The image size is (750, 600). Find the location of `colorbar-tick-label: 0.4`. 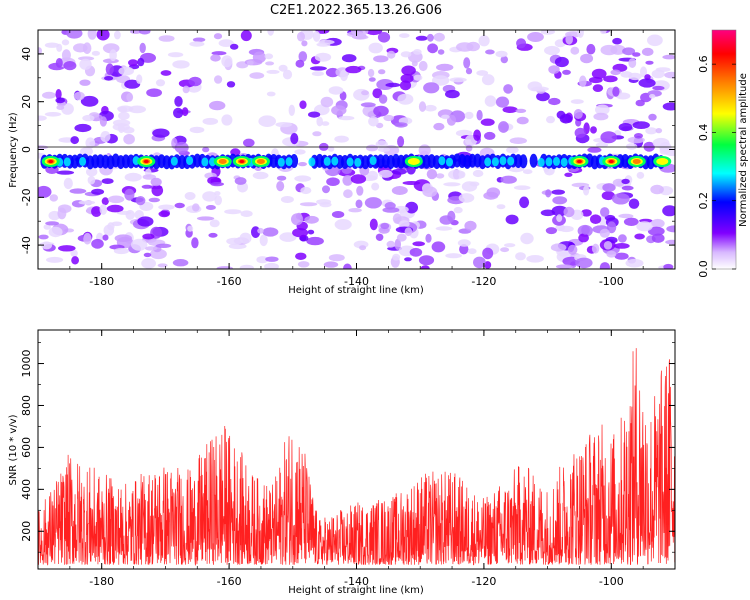

colorbar-tick-label: 0.4 is located at coordinates (703, 133).